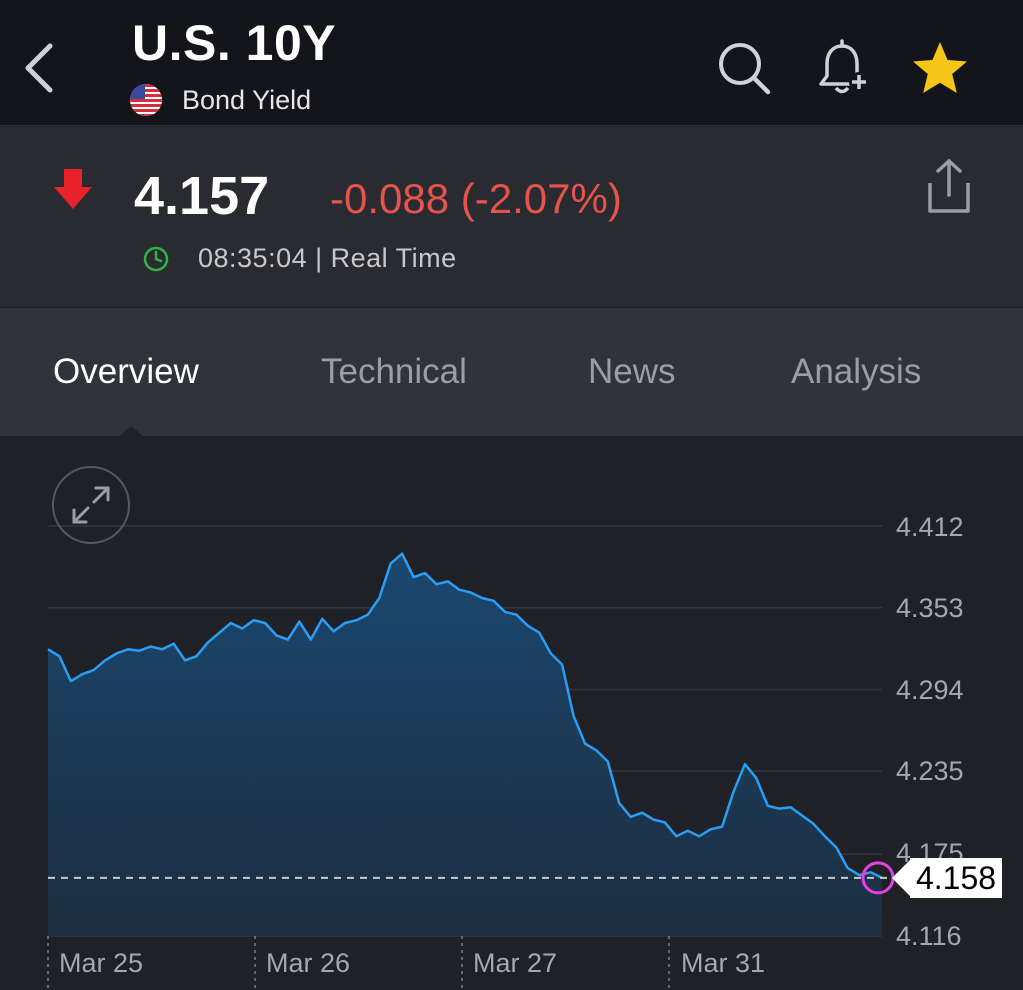  What do you see at coordinates (394, 371) in the screenshot?
I see `tab-technical: Technical` at bounding box center [394, 371].